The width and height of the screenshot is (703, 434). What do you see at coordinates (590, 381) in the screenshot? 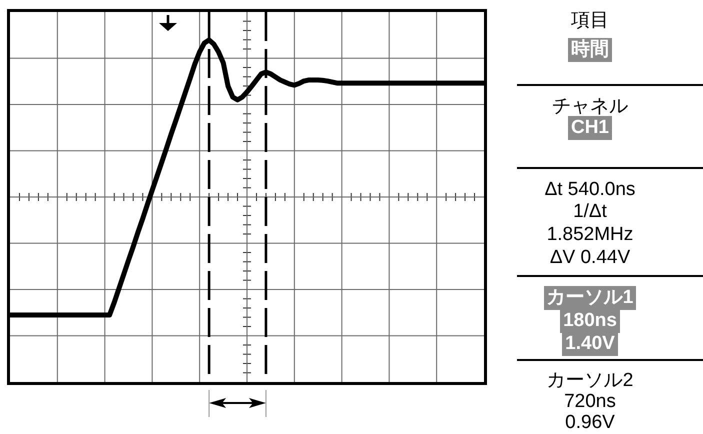
I see `text: カーソル2` at bounding box center [590, 381].